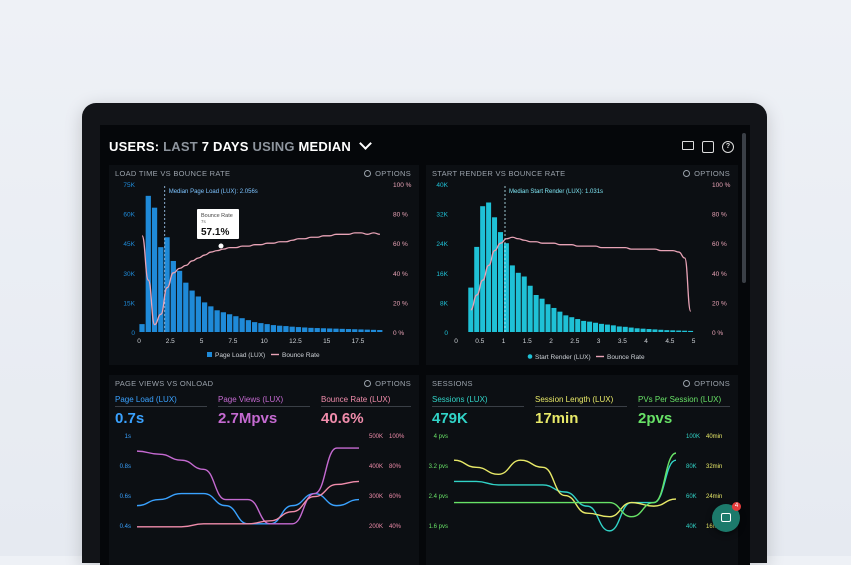 This screenshot has height=565, width=851. I want to click on y-right-tick: 40min, so click(714, 437).